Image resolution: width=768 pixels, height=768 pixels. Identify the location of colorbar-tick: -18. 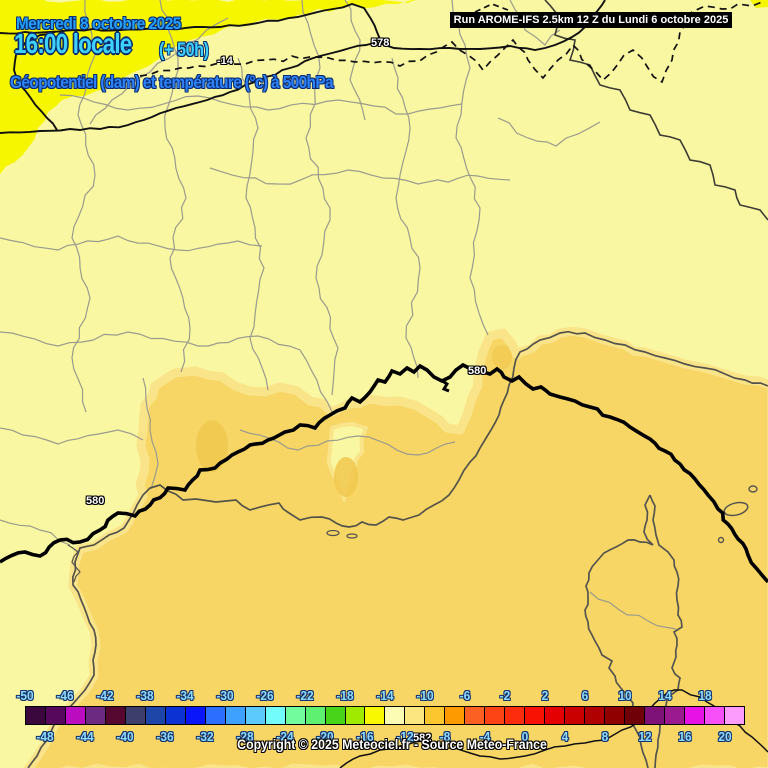
(345, 695).